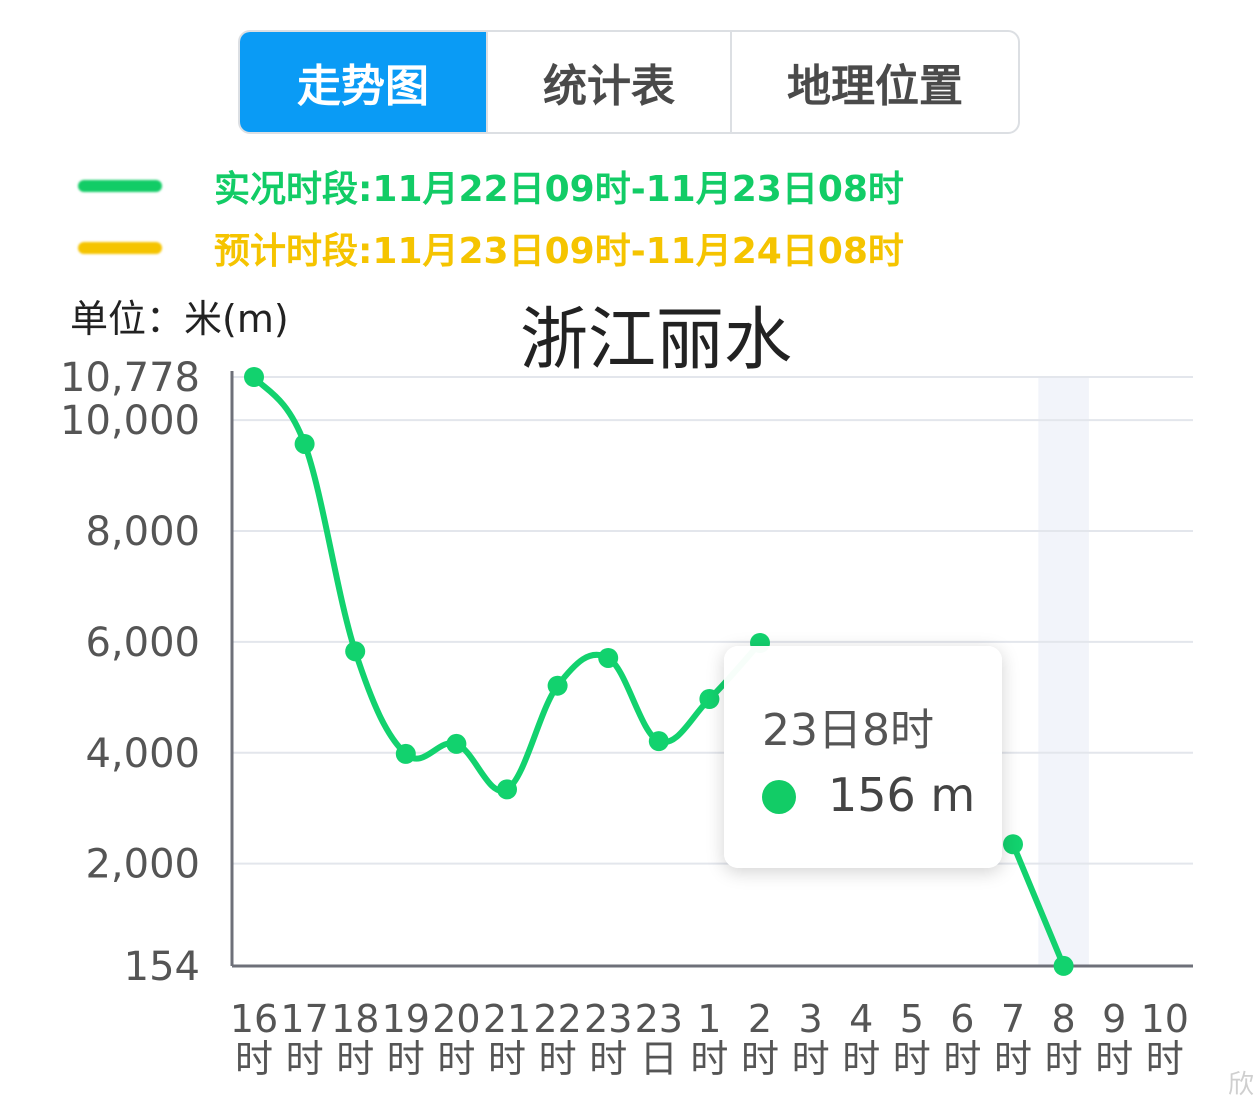  I want to click on x-tick-label: 19, so click(406, 1019).